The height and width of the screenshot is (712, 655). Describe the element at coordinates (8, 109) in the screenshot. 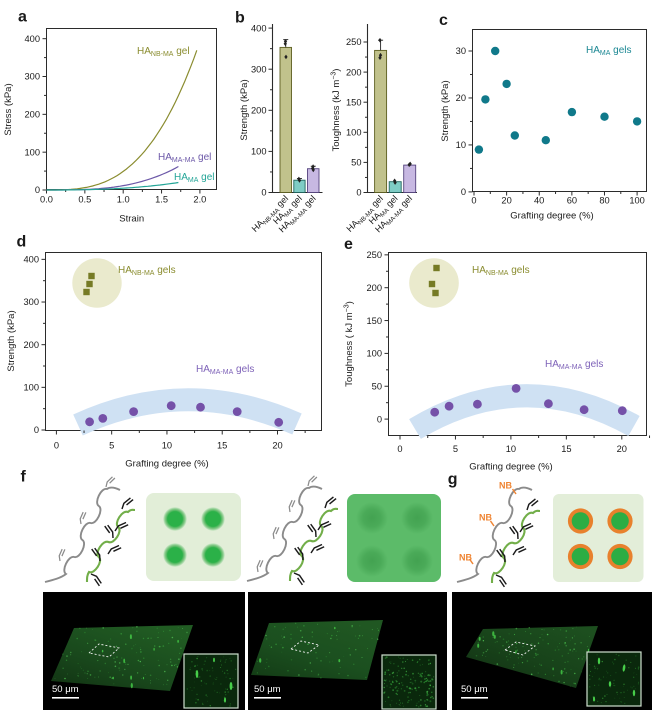

I see `svg-text: Stress (kPa)` at that location.